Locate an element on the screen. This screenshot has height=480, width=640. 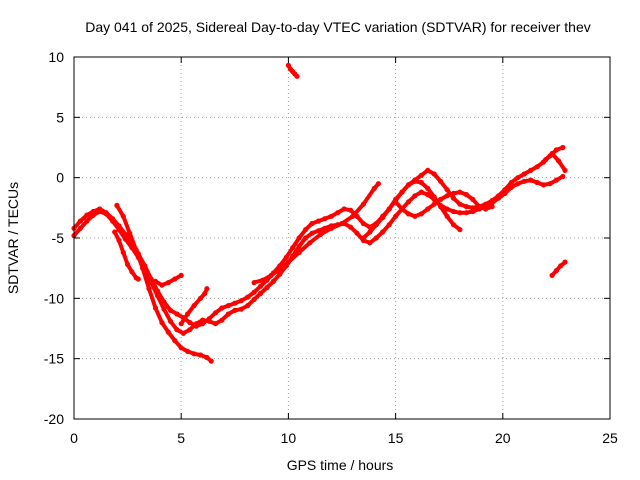
x-tick-label: 15 is located at coordinates (396, 438).